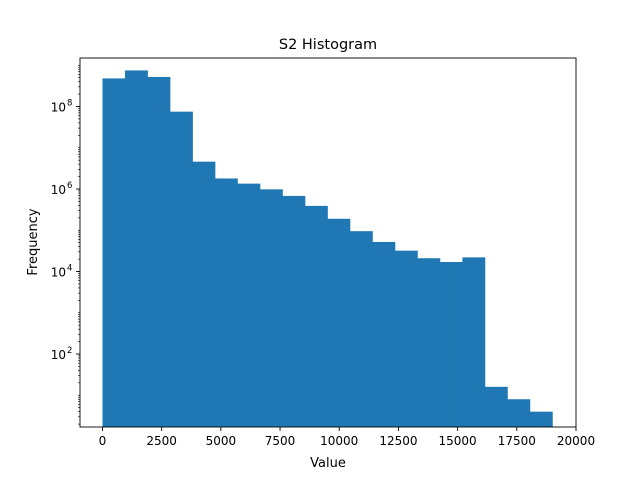 The width and height of the screenshot is (640, 480). Describe the element at coordinates (328, 45) in the screenshot. I see `chart-title: S2 Histogram` at that location.